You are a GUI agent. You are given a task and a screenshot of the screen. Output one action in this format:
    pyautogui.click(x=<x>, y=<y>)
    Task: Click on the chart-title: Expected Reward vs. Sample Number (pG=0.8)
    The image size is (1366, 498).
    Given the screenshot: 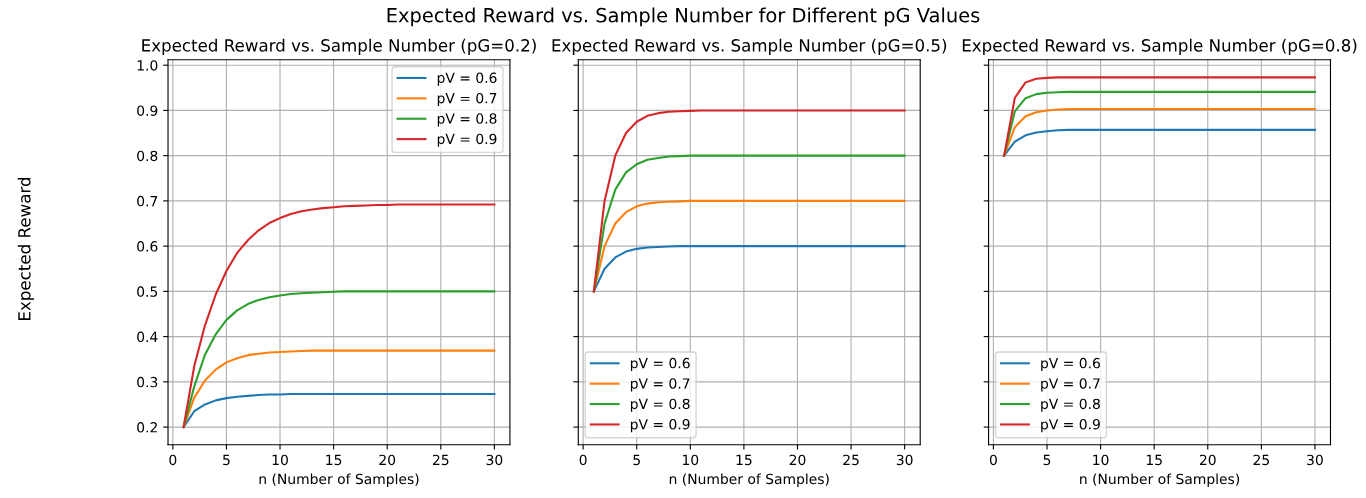 What is the action you would take?
    pyautogui.click(x=1159, y=46)
    